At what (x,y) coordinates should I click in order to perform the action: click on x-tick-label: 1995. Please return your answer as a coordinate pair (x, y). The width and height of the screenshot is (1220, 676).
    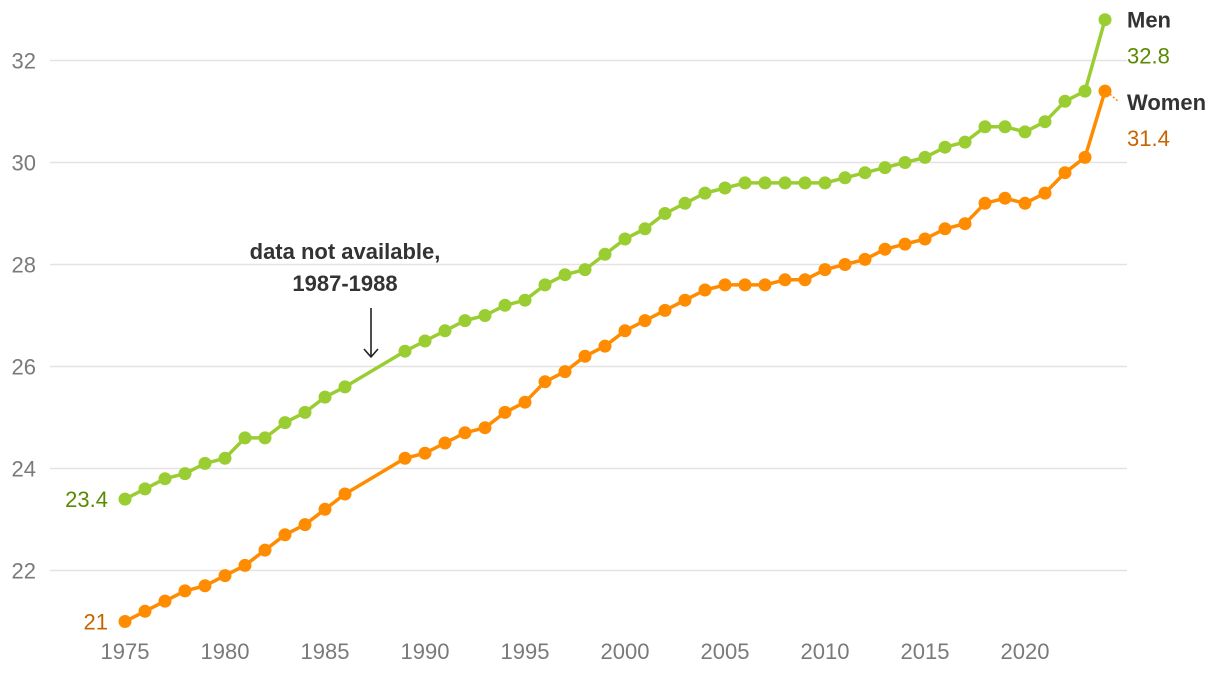
    Looking at the image, I should click on (525, 651).